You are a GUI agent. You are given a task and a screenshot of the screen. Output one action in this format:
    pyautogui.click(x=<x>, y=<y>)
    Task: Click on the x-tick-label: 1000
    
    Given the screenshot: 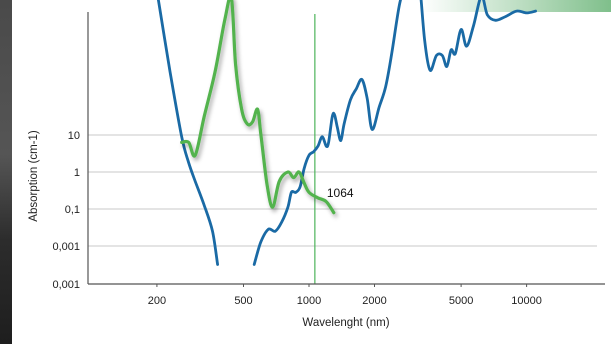 What is the action you would take?
    pyautogui.click(x=309, y=301)
    